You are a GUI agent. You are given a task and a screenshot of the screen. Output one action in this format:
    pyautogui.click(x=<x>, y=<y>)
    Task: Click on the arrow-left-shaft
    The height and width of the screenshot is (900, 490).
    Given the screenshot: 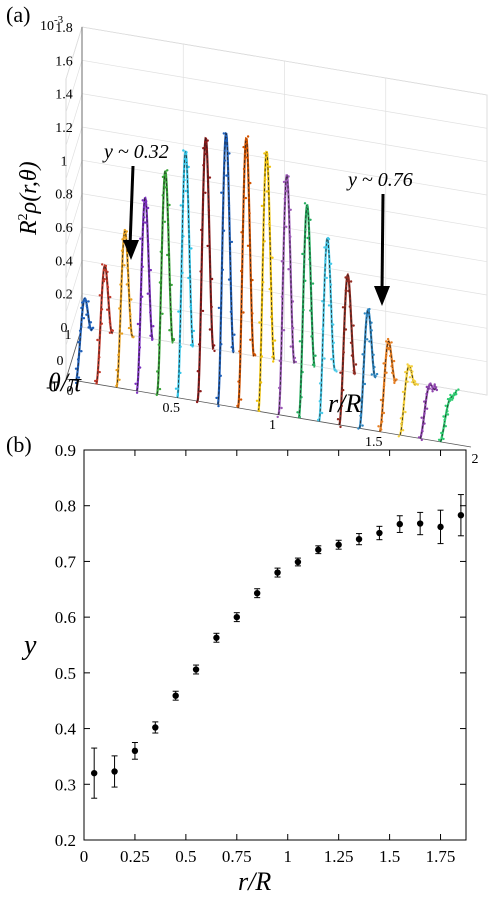 What is the action you would take?
    pyautogui.click(x=131, y=206)
    